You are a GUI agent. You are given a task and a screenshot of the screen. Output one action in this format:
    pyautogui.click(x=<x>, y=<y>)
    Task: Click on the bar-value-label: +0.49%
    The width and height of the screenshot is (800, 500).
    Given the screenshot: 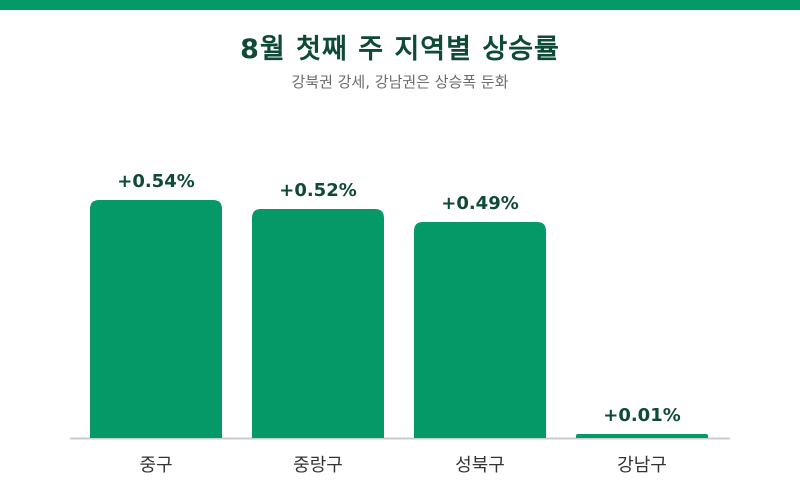 What is the action you would take?
    pyautogui.click(x=480, y=203)
    